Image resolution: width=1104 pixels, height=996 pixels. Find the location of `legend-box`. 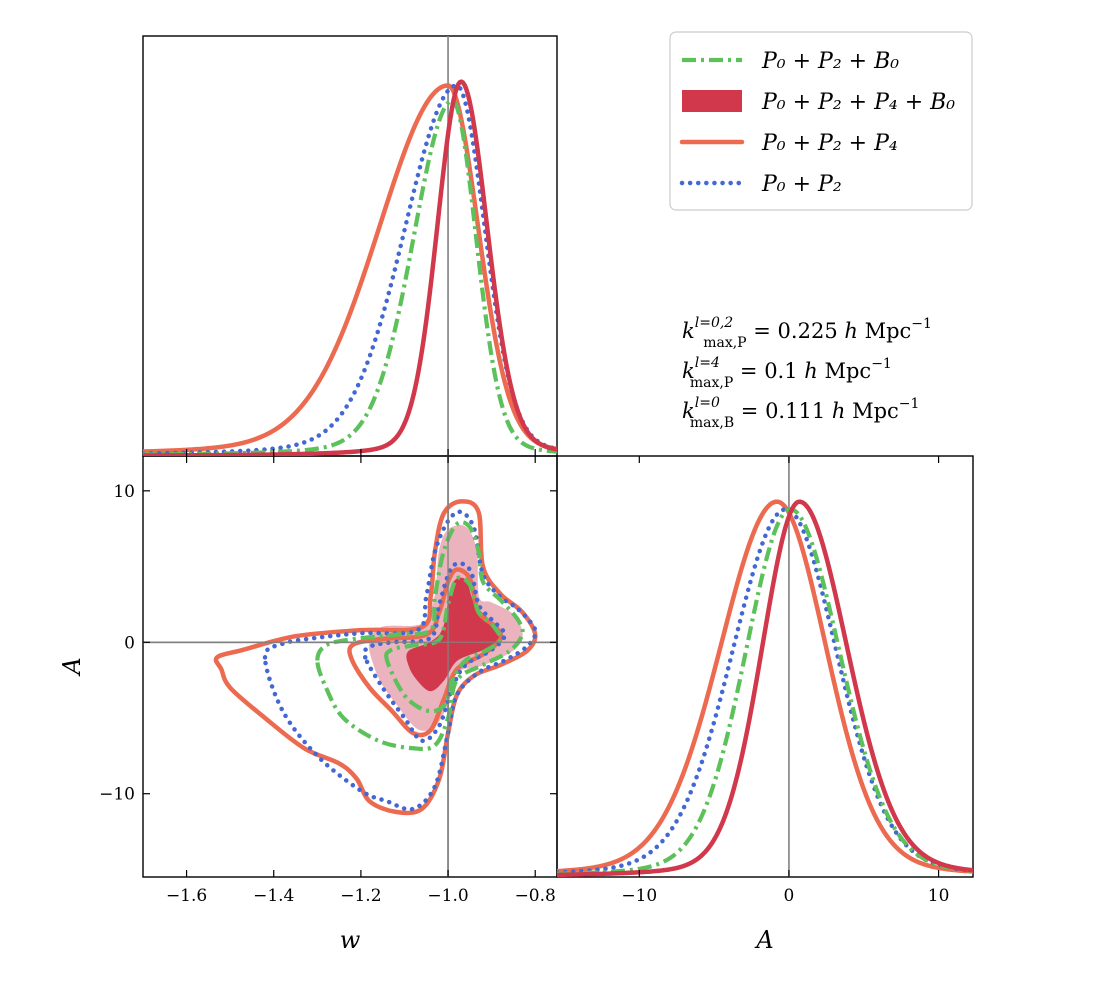

legend-box is located at coordinates (821, 121).